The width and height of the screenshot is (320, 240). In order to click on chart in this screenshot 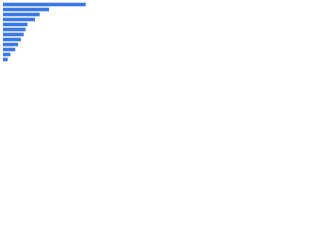, I will do `click(50, 35)`.